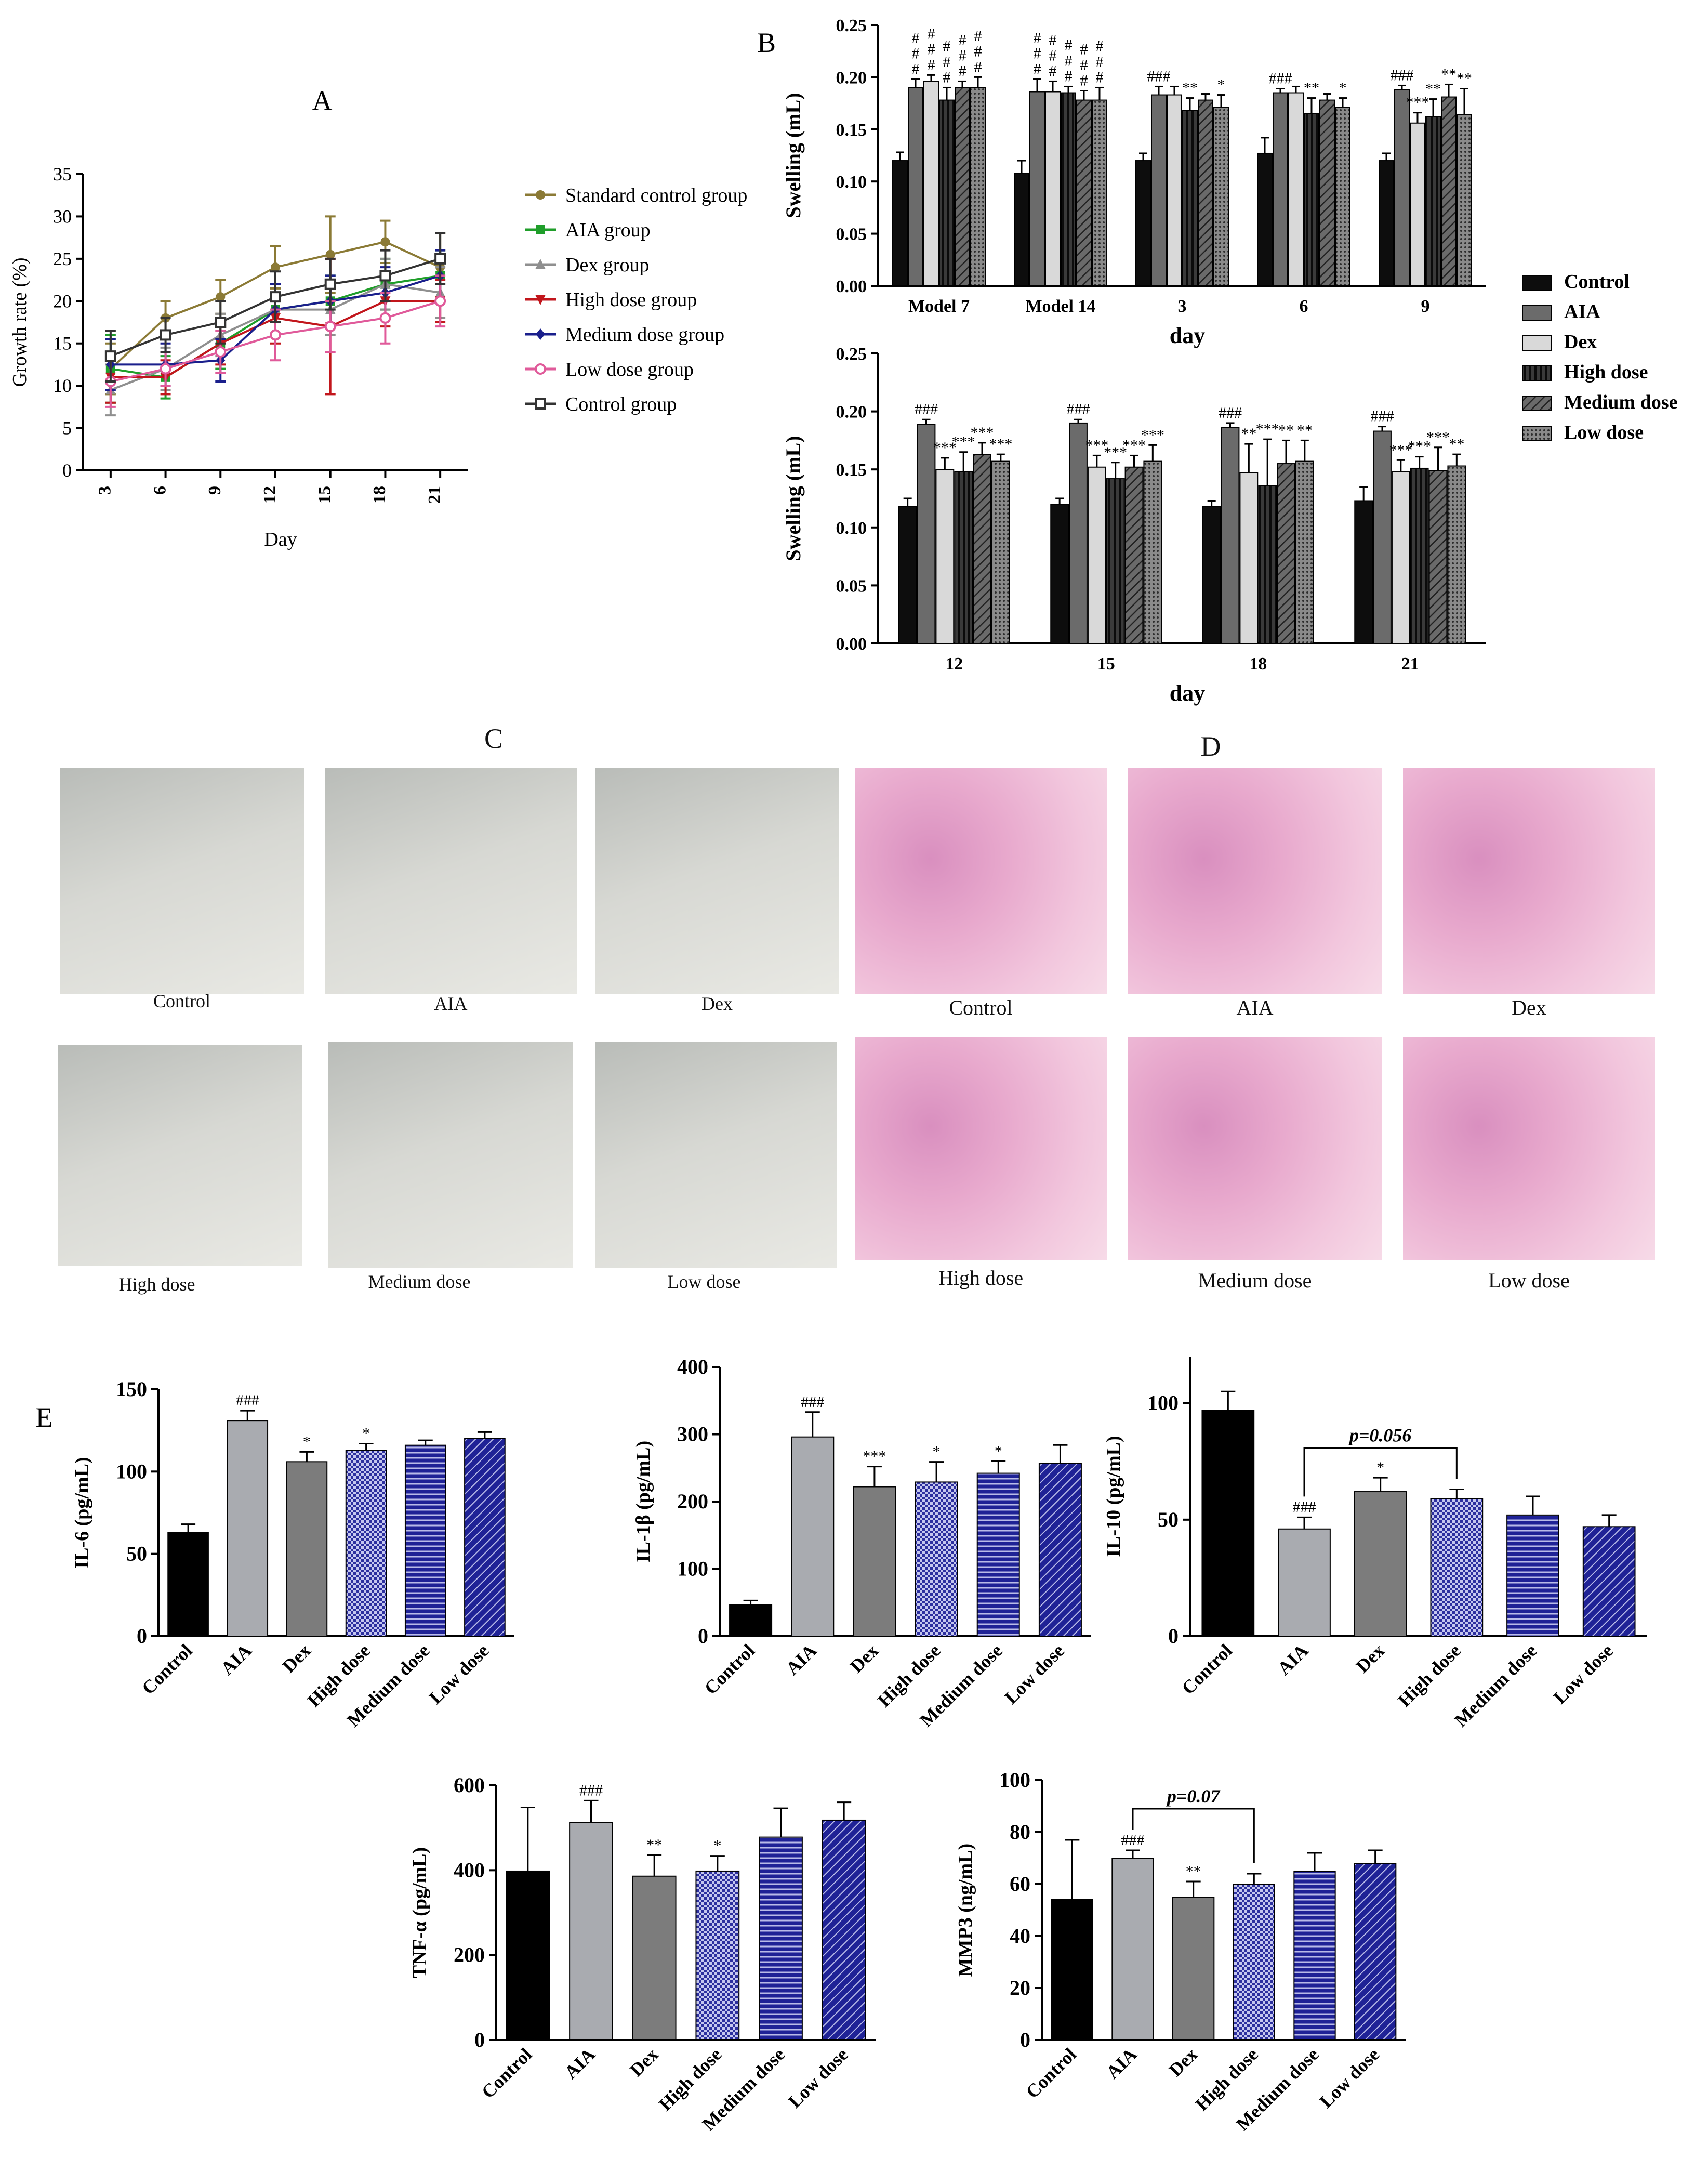  What do you see at coordinates (82, 1512) in the screenshot?
I see `y-axis-title: IL-6 (pg/mL)` at bounding box center [82, 1512].